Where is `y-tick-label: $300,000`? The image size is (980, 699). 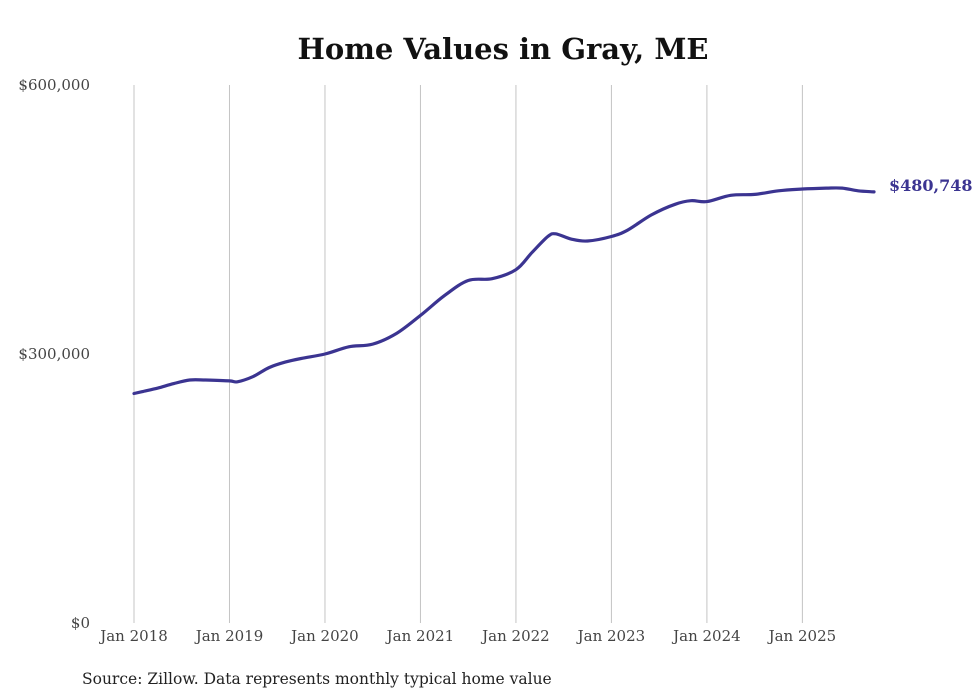 y-tick-label: $300,000 is located at coordinates (54, 354).